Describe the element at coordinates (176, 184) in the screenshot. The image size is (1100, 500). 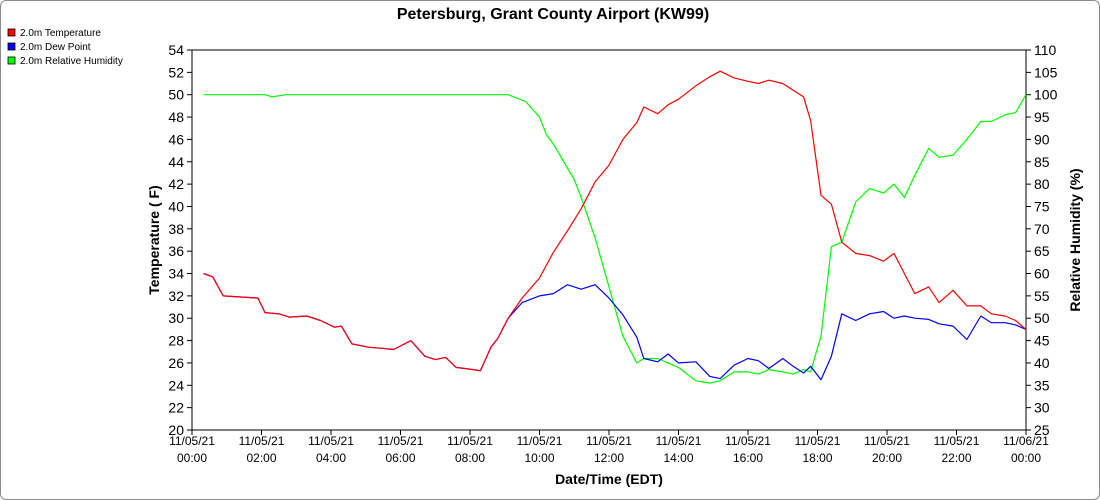
I see `left-tick-label: 42` at that location.